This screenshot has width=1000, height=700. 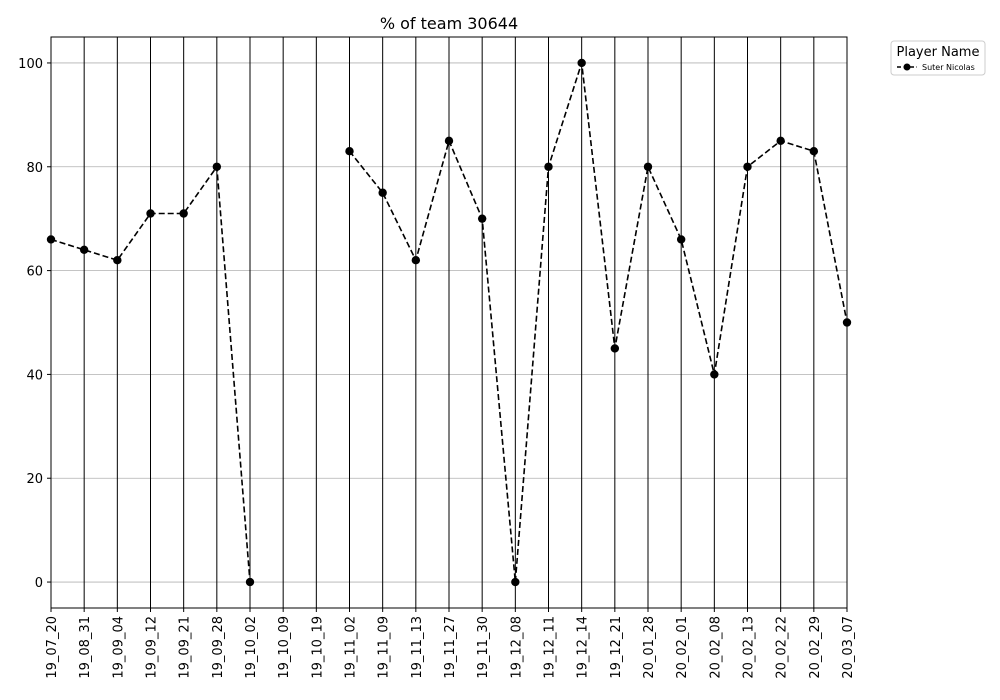 What do you see at coordinates (616, 647) in the screenshot?
I see `x-tick-label-19_12_21: 19_12_21` at bounding box center [616, 647].